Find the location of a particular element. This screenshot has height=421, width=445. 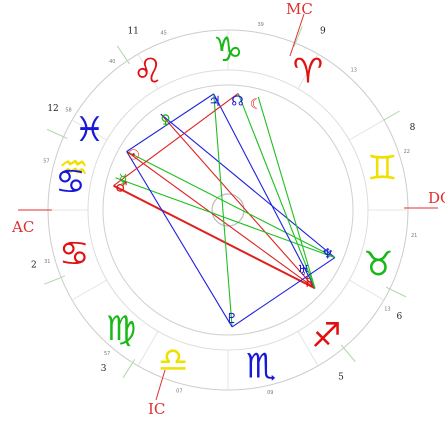

planet-sun-icon: ☉ is located at coordinates (133, 156).